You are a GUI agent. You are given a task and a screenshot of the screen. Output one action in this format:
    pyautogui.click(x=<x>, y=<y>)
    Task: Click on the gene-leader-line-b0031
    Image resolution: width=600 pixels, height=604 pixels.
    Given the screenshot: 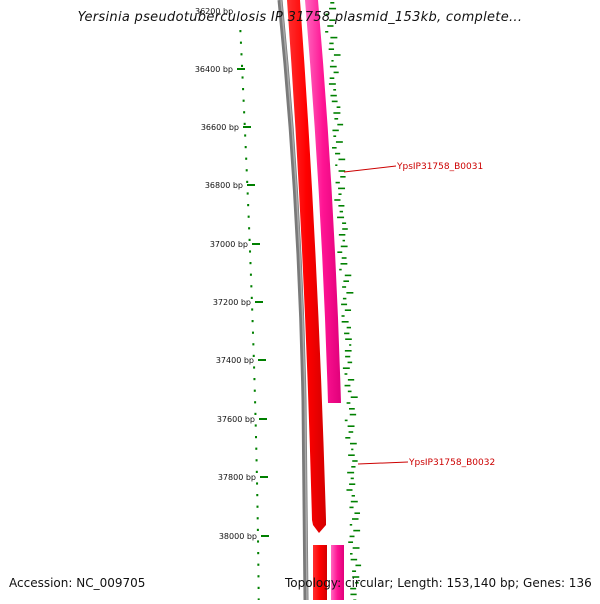 What is the action you would take?
    pyautogui.click(x=370, y=169)
    